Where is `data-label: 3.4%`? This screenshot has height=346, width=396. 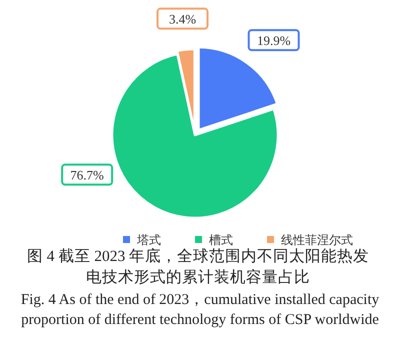 data-label: 3.4% is located at coordinates (182, 19).